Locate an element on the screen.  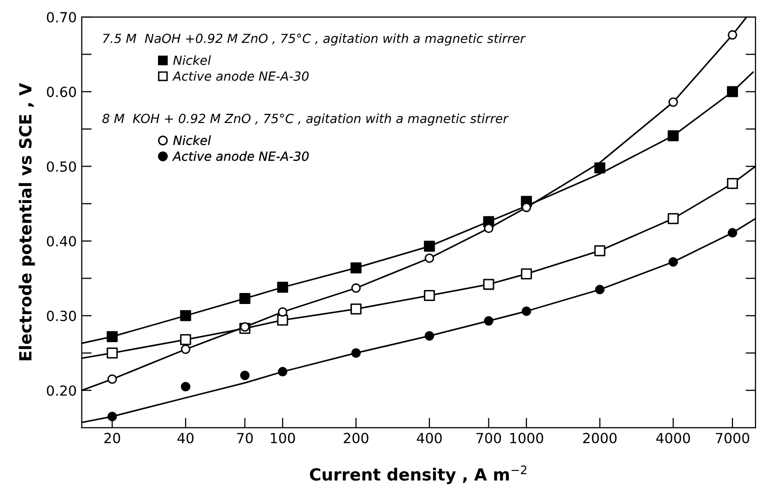
y-tick-label: 0.60 is located at coordinates (61, 92).